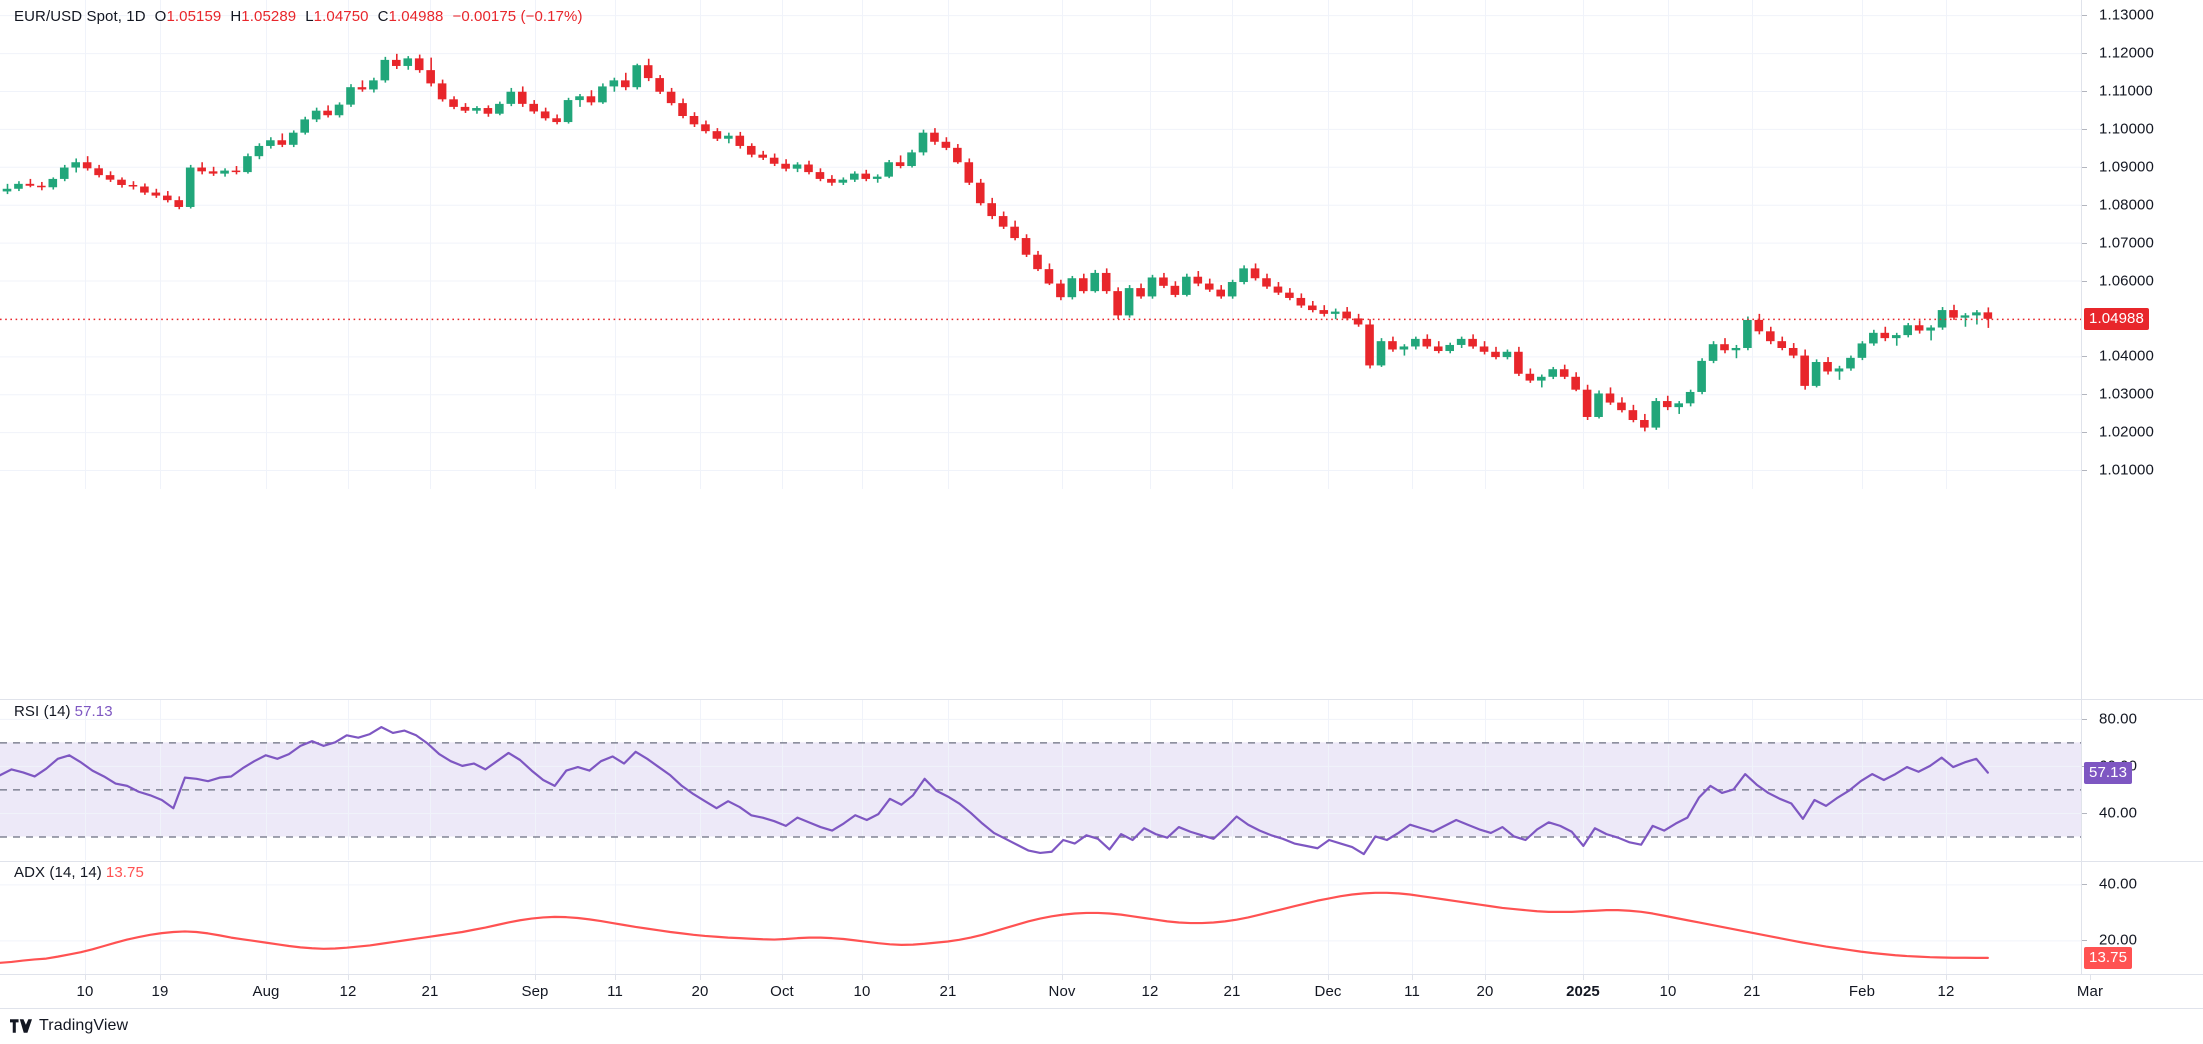 The image size is (2203, 1044). I want to click on adx-legend: ADX (14, 14) 13.75, so click(79, 872).